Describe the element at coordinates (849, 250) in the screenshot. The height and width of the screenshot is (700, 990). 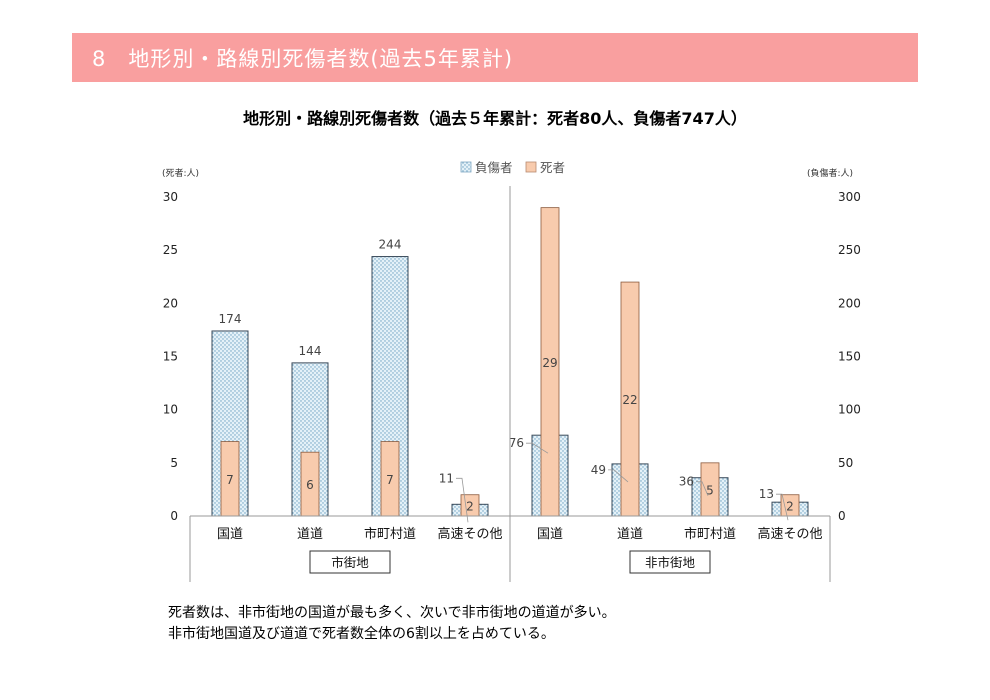
I see `y-tick-right: 250` at that location.